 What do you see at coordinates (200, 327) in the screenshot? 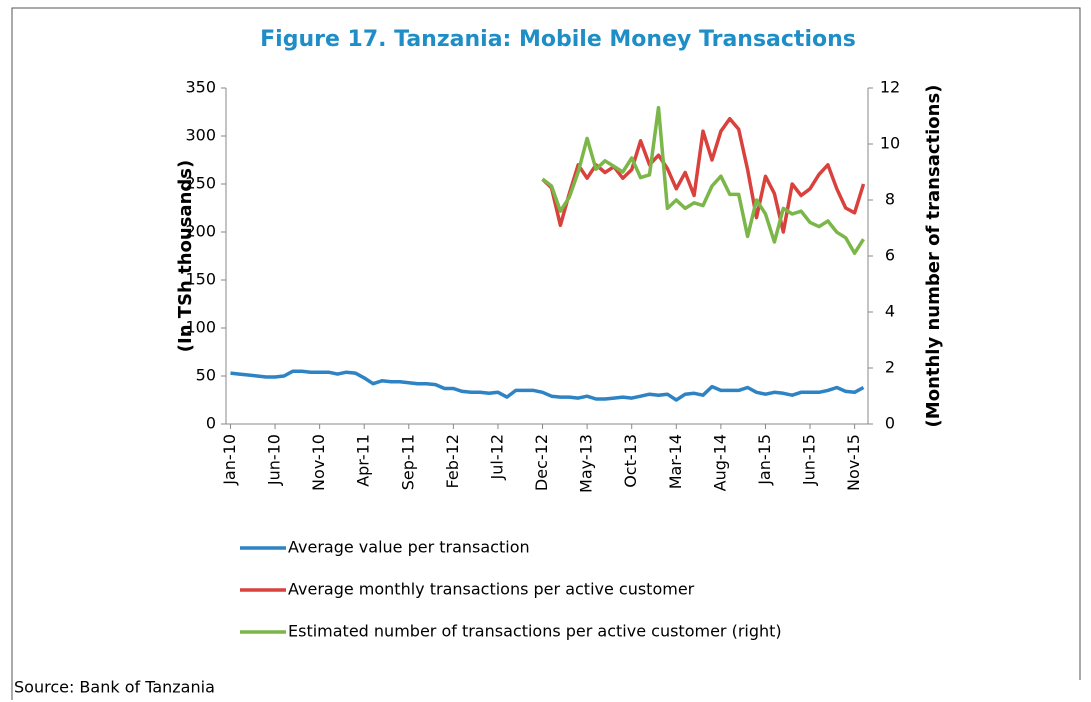
I see `y-tick-label: 100` at bounding box center [200, 327].